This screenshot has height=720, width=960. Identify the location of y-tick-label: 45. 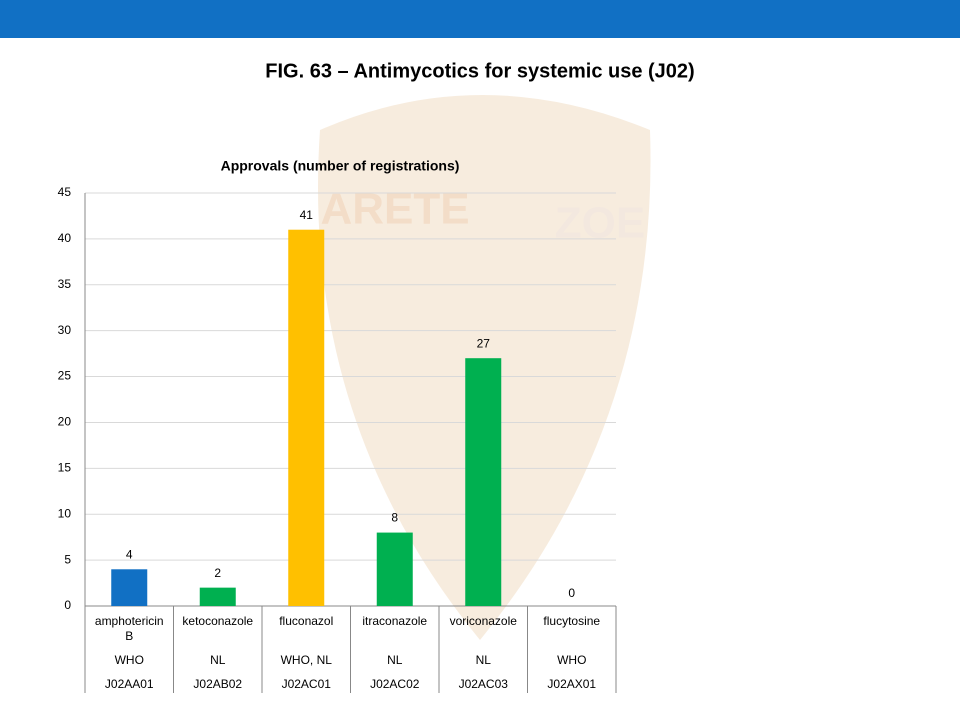
(65, 192).